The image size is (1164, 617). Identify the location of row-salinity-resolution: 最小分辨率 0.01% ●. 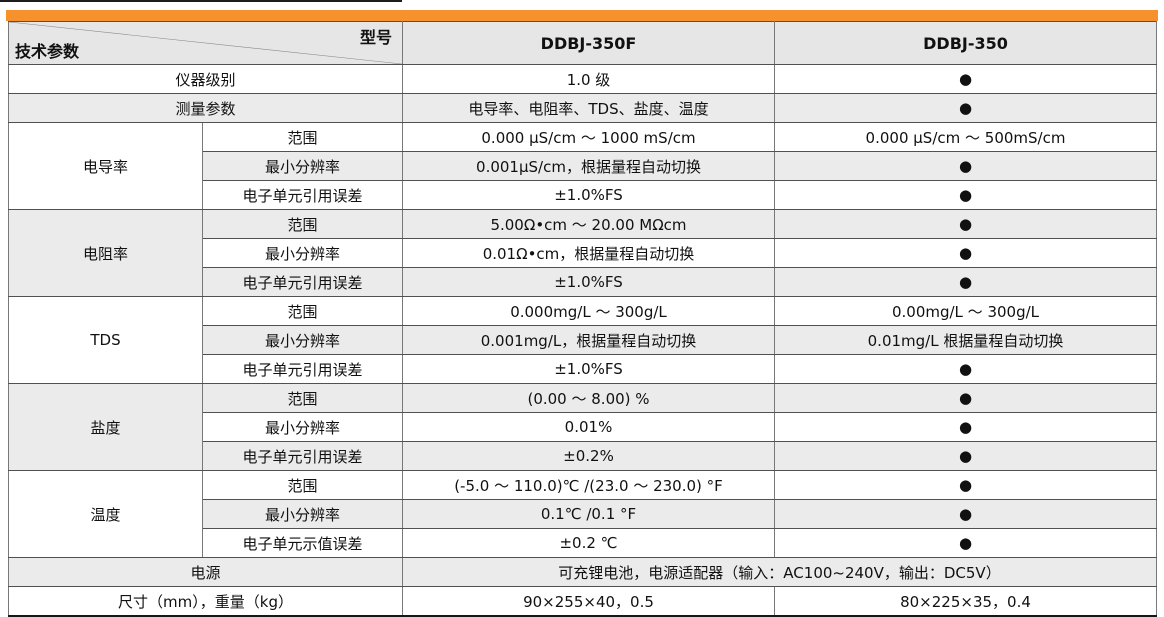
(583, 427).